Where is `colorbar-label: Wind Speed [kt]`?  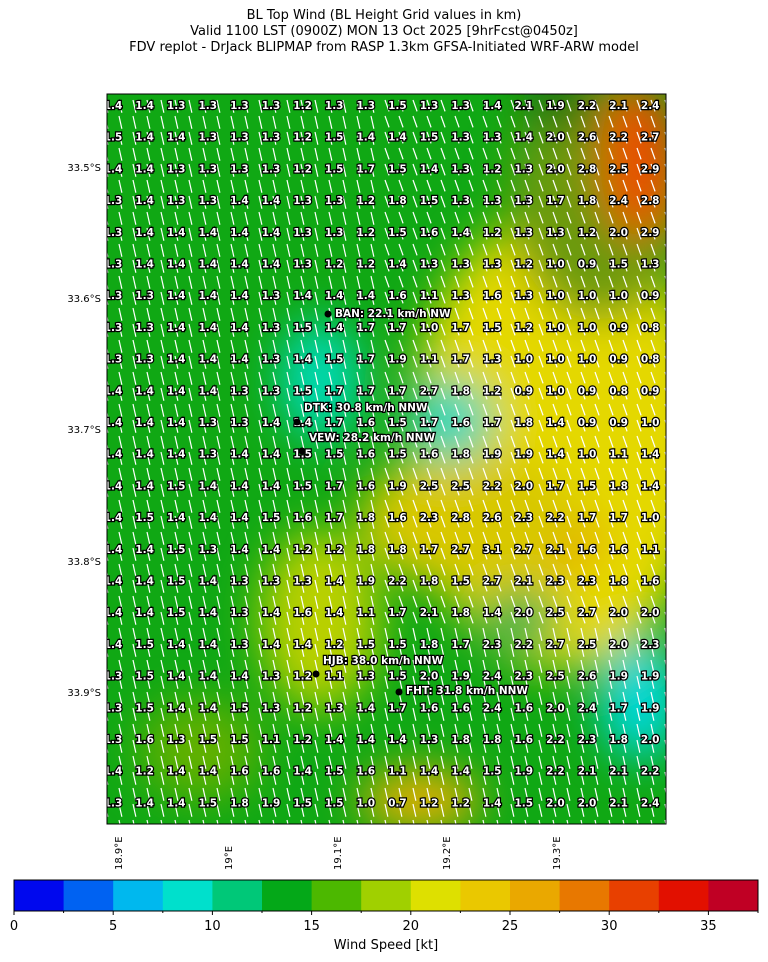 colorbar-label: Wind Speed [kt] is located at coordinates (386, 945).